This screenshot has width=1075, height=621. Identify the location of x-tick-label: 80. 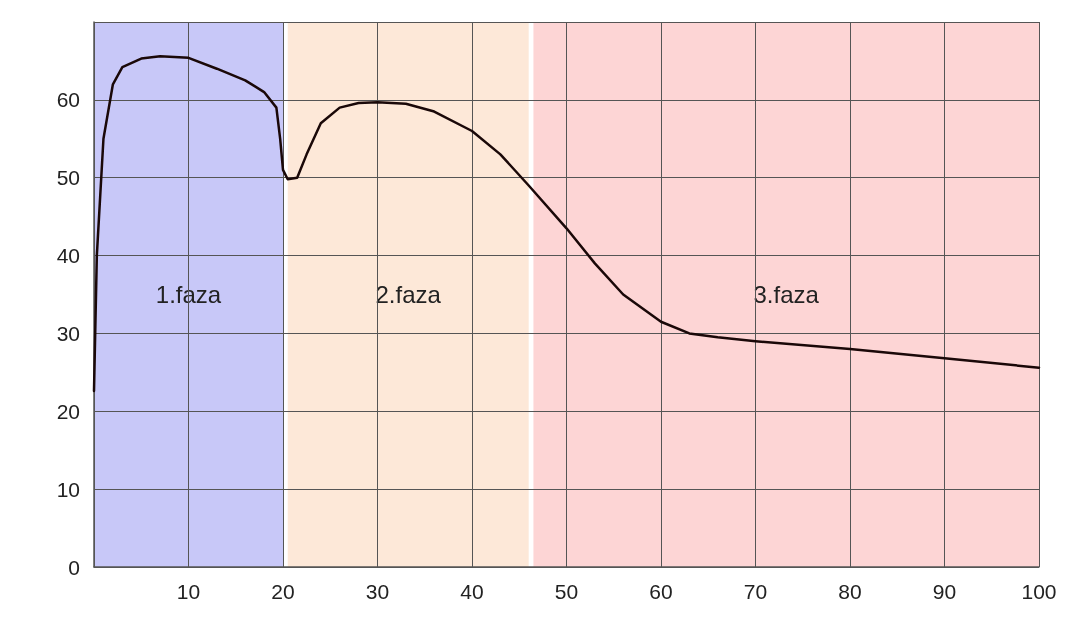
(850, 591).